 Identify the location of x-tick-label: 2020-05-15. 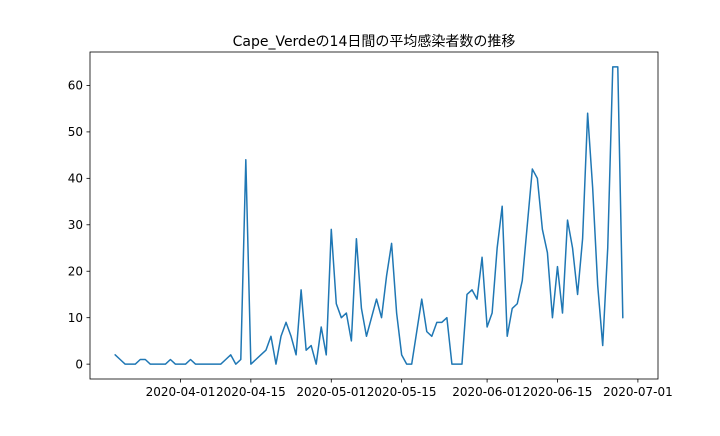
(402, 392).